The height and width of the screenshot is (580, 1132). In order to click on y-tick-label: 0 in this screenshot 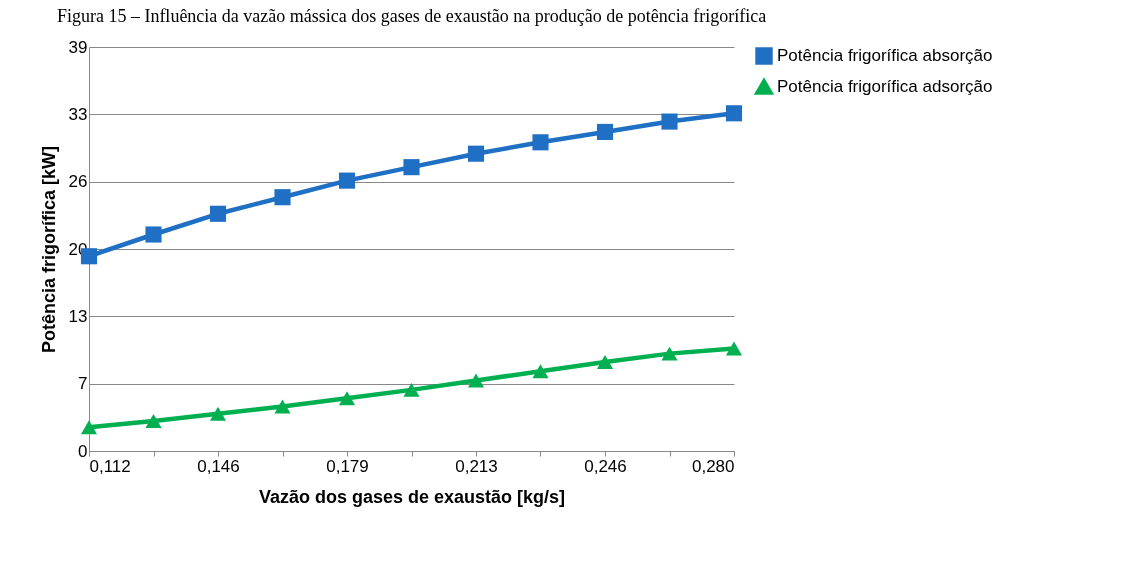, I will do `click(83, 451)`.